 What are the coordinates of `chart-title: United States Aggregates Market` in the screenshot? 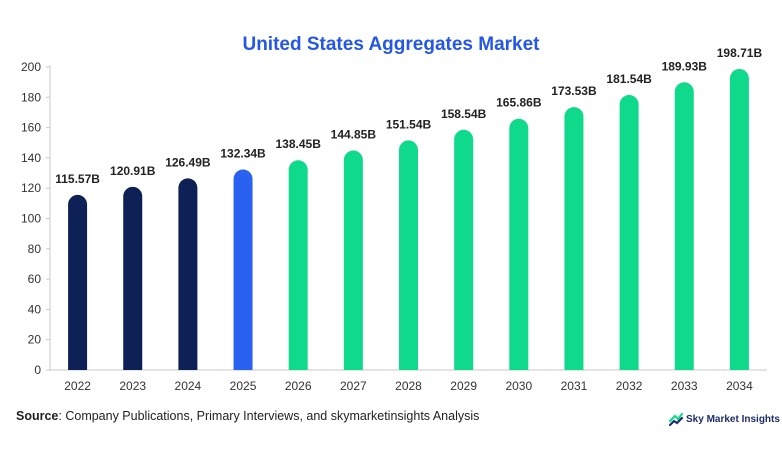 It's located at (391, 44).